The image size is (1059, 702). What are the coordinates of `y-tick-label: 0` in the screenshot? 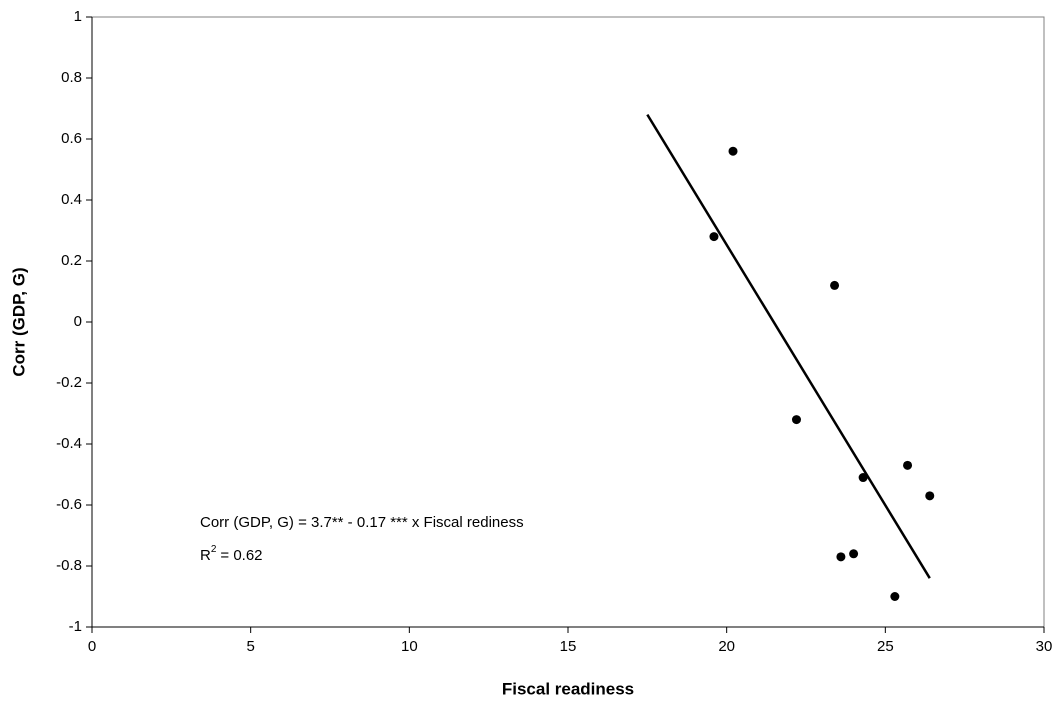 It's located at (78, 321).